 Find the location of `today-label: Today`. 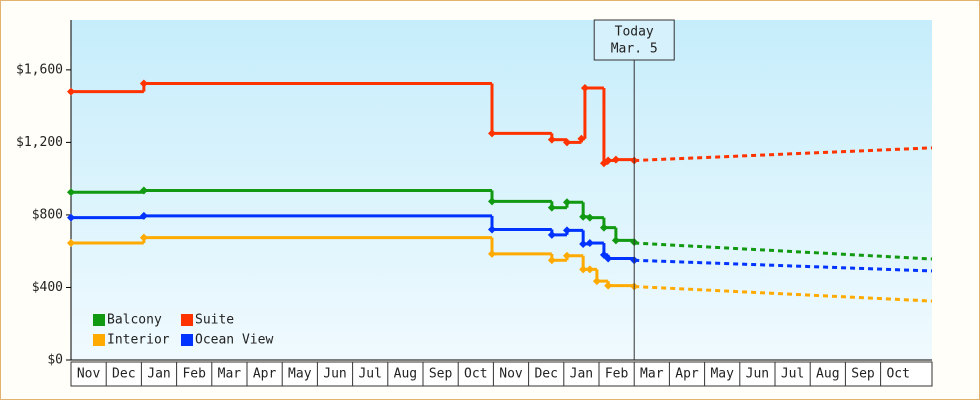

today-label: Today is located at coordinates (634, 32).